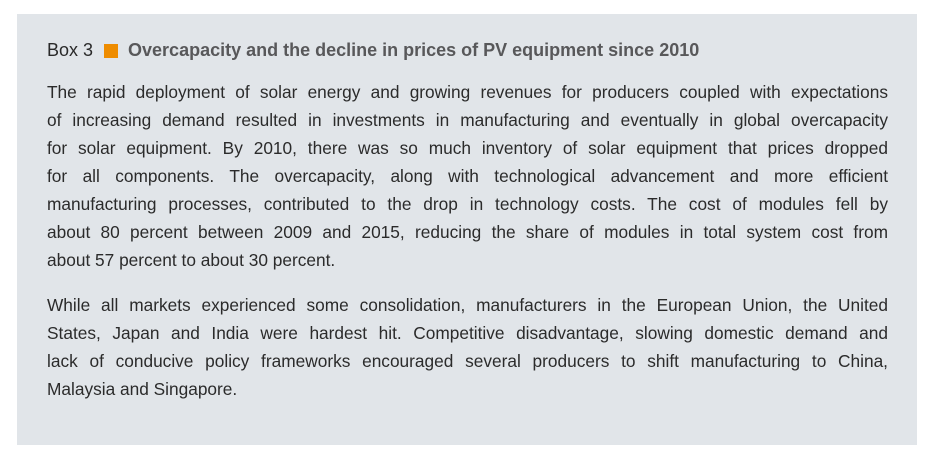 This screenshot has width=931, height=456. What do you see at coordinates (142, 389) in the screenshot?
I see `text-line: Malaysia and Singapore.` at bounding box center [142, 389].